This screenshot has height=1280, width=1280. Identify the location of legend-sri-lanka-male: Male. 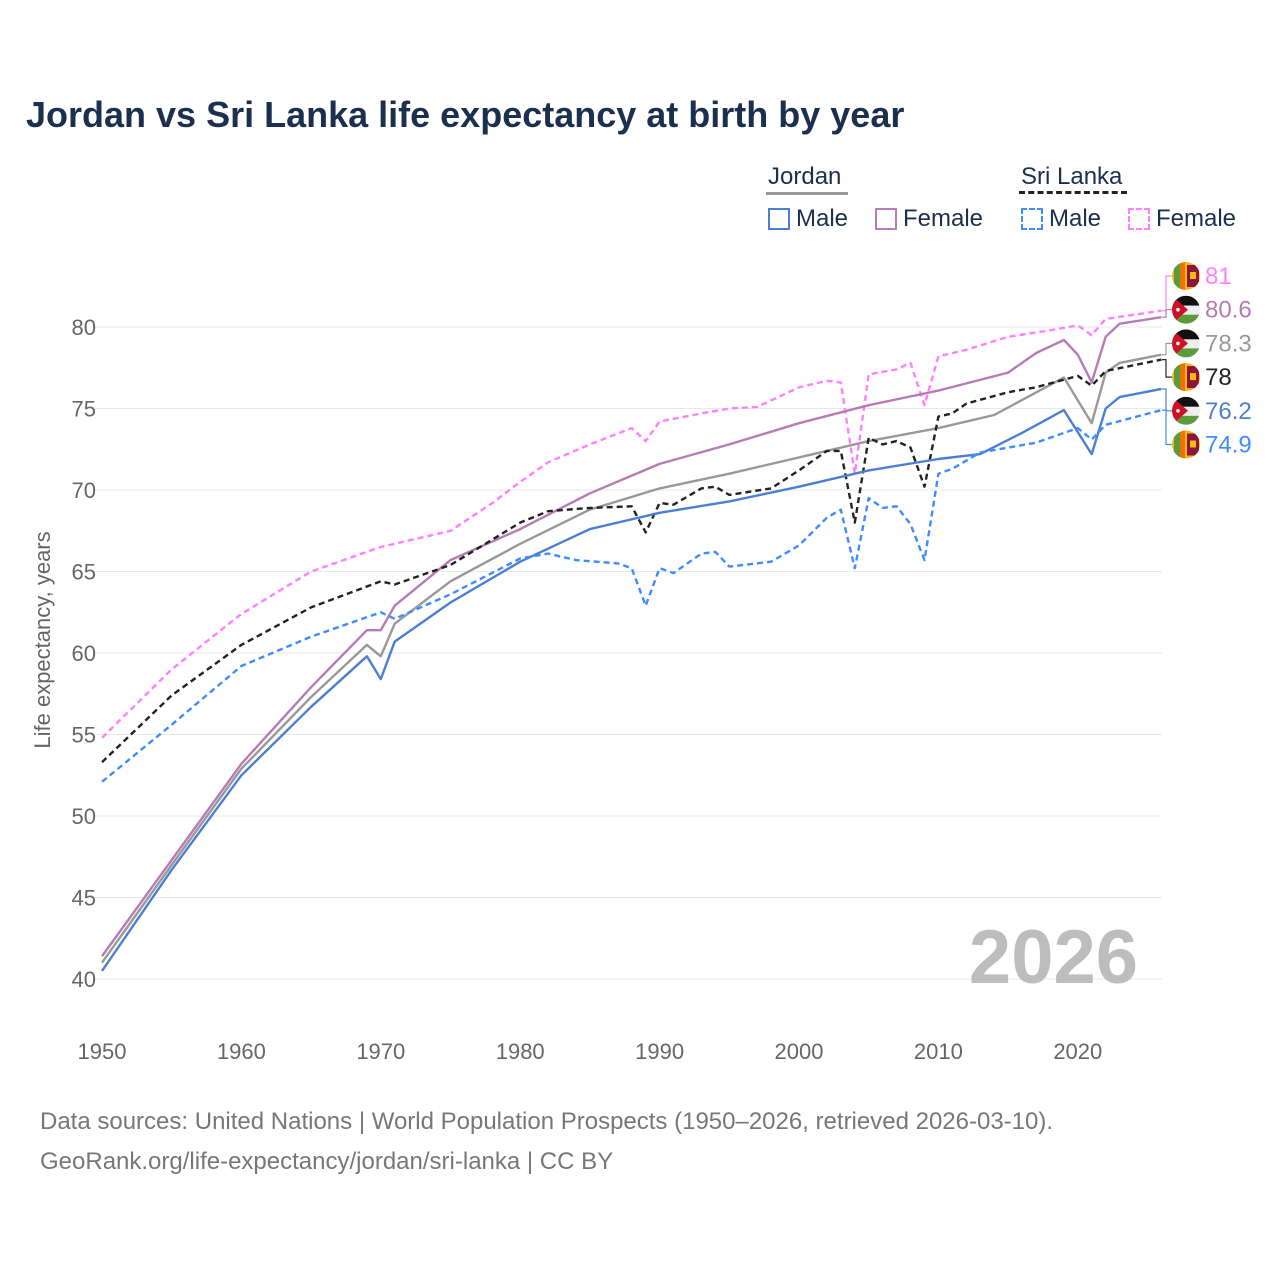
(1061, 219).